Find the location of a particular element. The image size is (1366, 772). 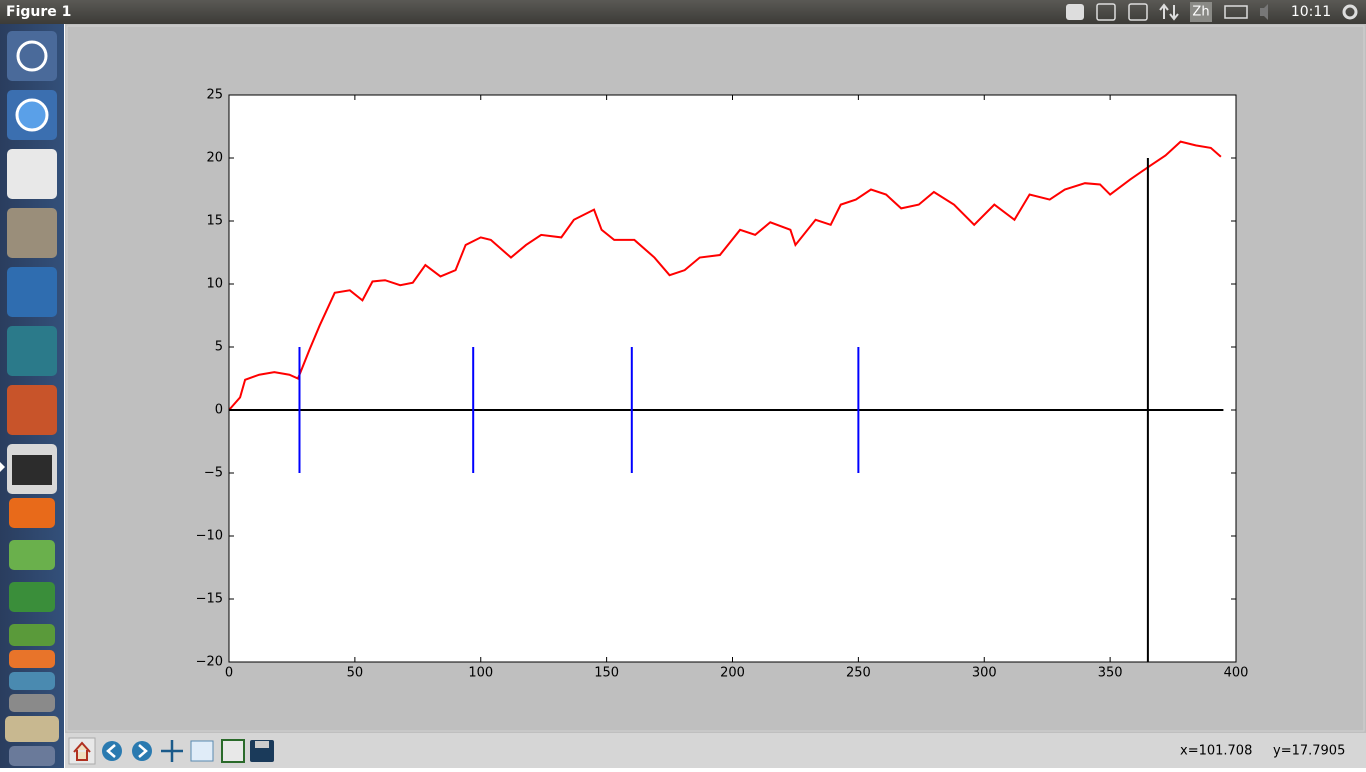

forward-button is located at coordinates (142, 751).